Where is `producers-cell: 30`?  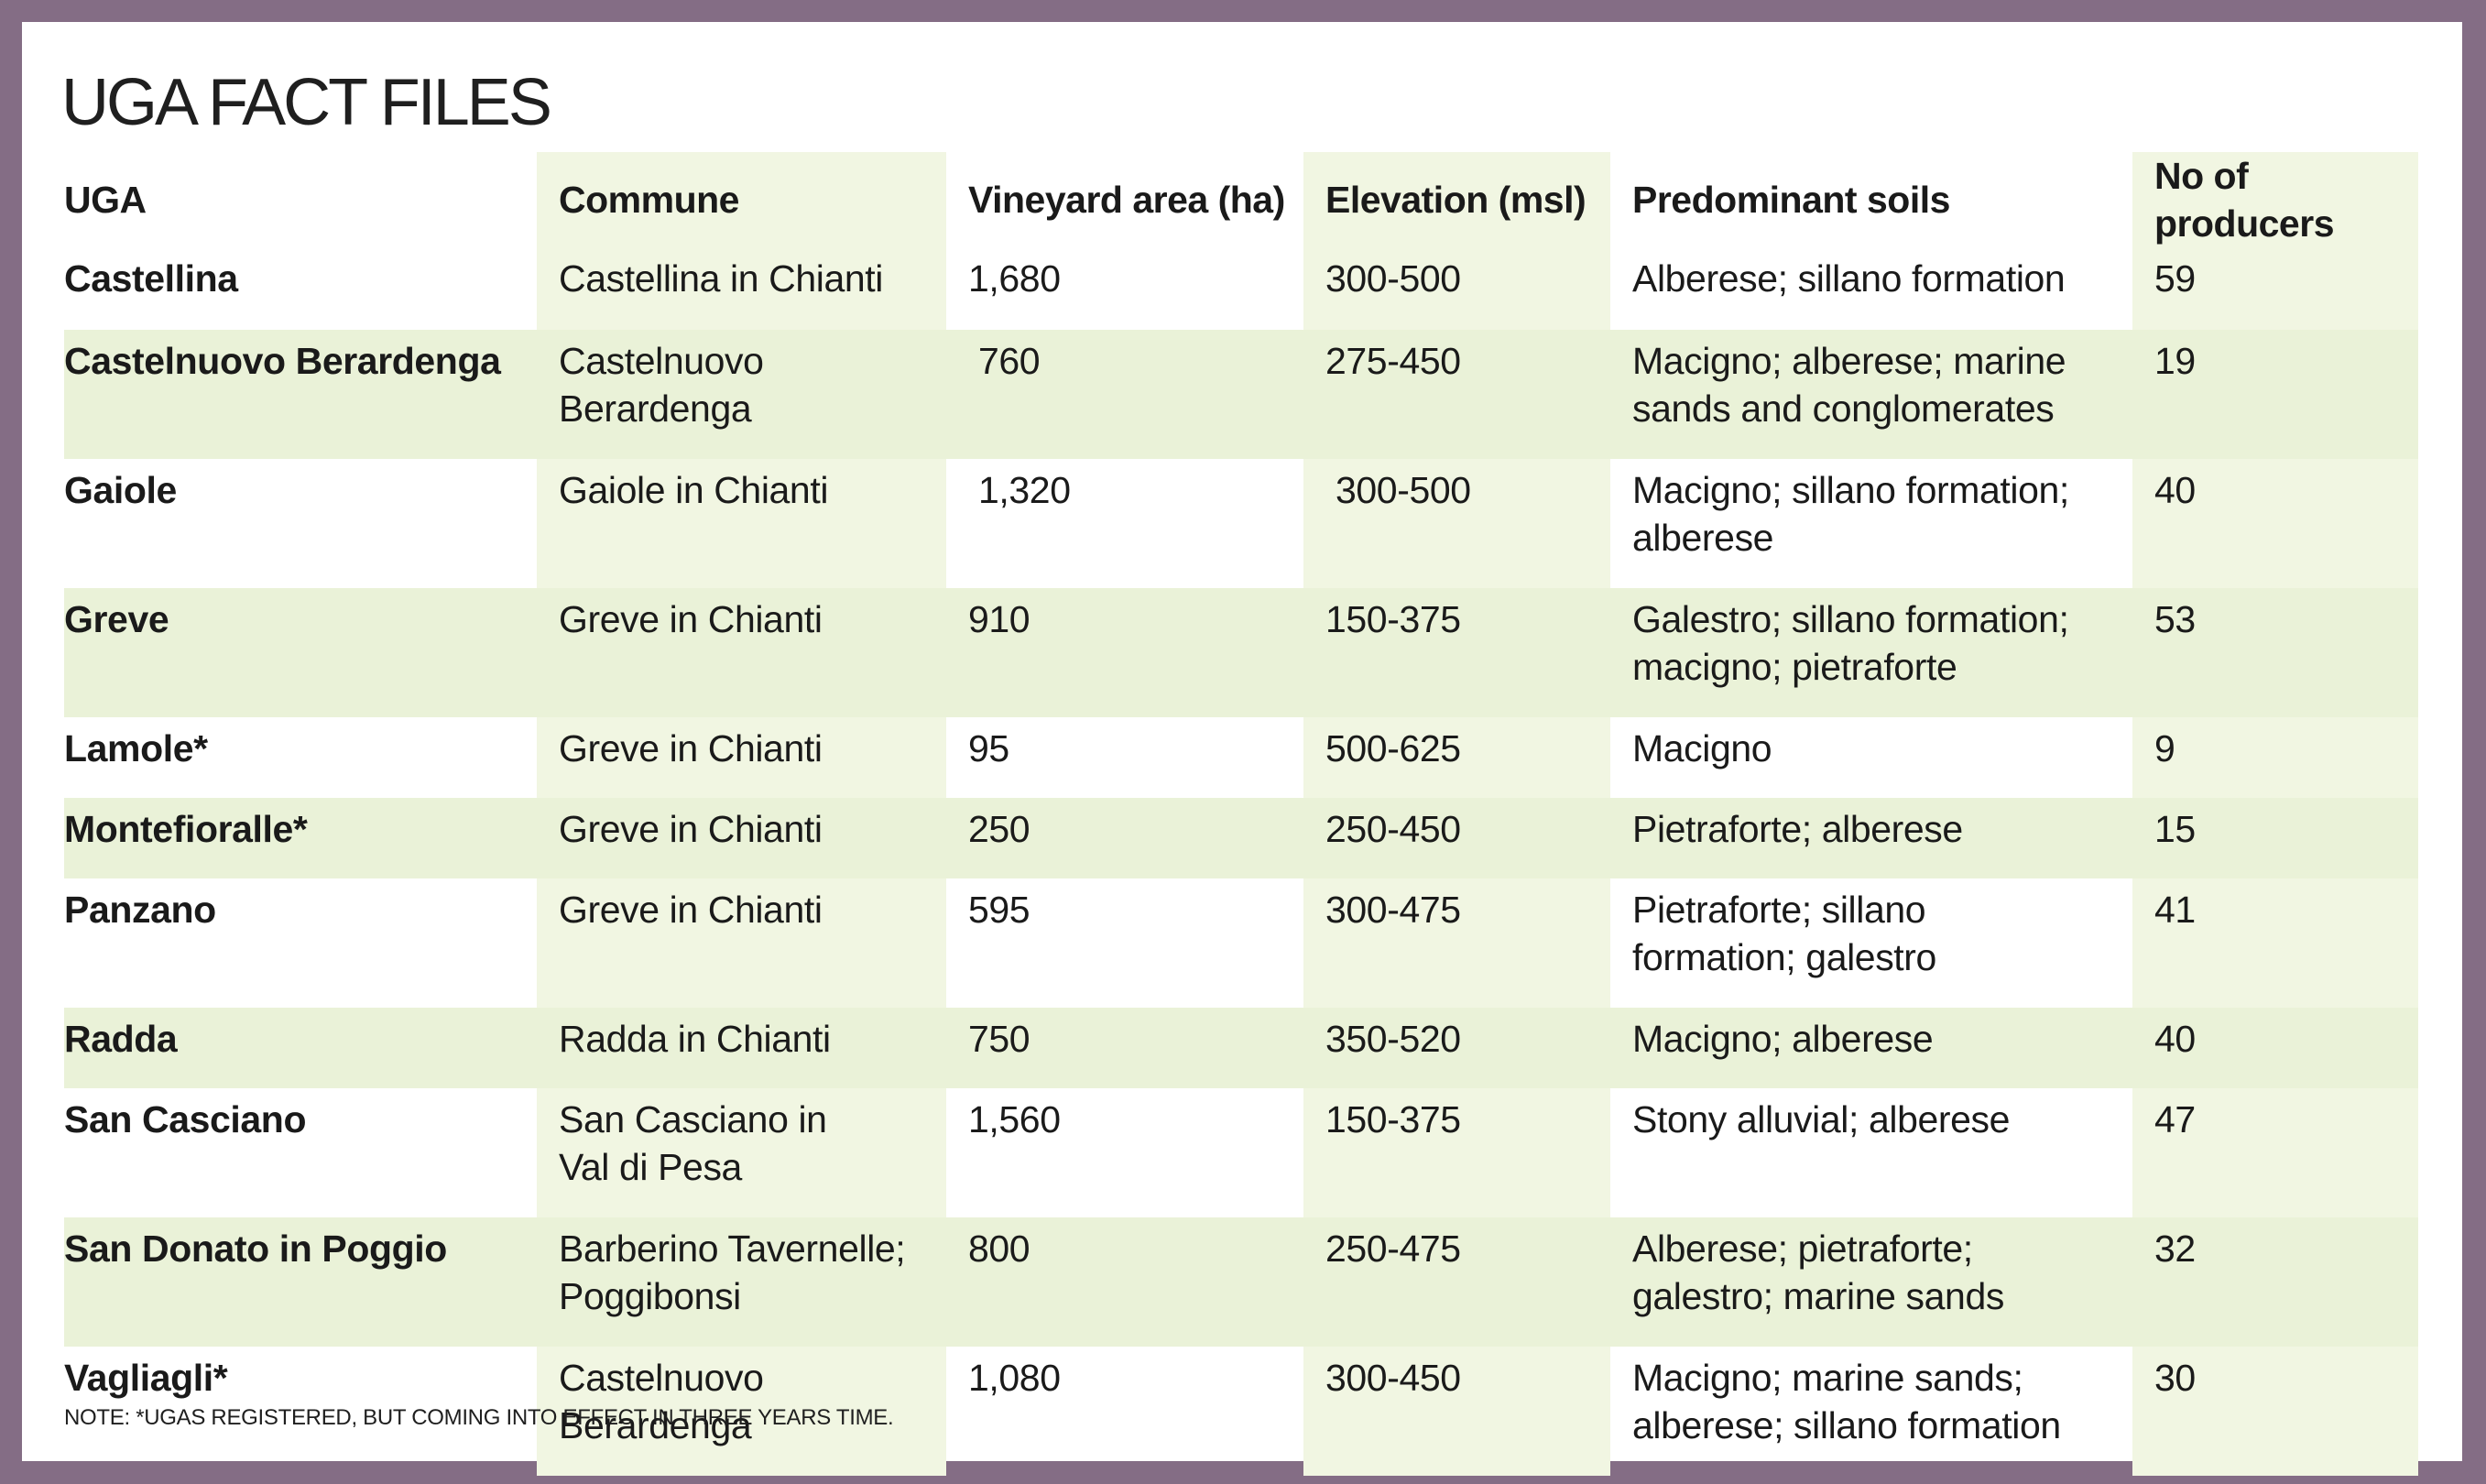 producers-cell: 30 is located at coordinates (2275, 1411).